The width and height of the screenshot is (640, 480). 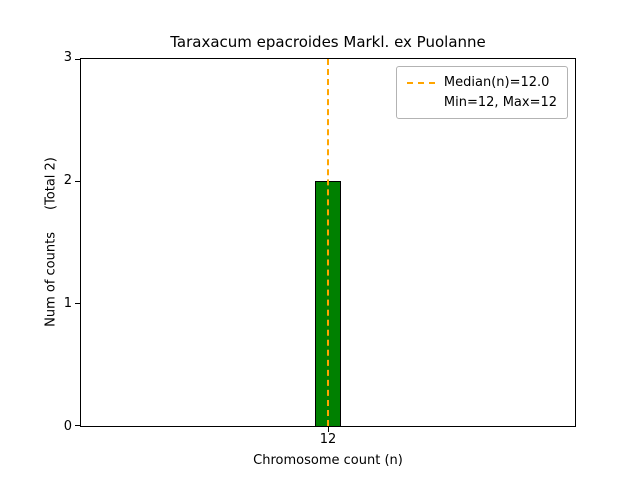 I want to click on x-tick-mark, so click(x=328, y=429).